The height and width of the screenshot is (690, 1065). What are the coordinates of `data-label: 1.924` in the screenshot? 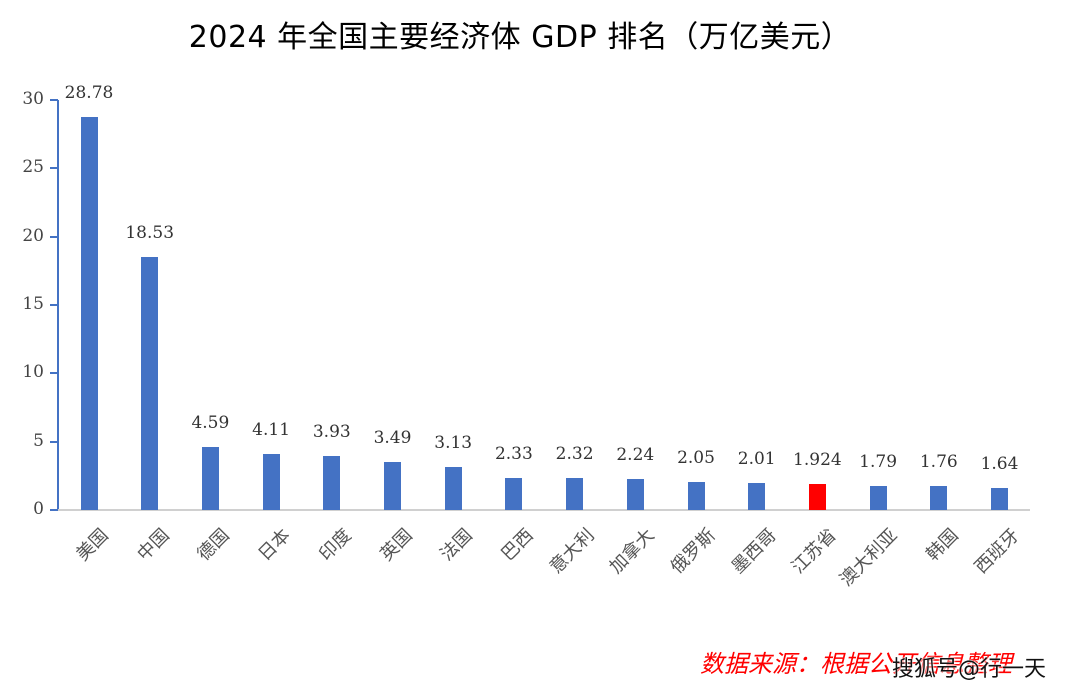 It's located at (817, 459).